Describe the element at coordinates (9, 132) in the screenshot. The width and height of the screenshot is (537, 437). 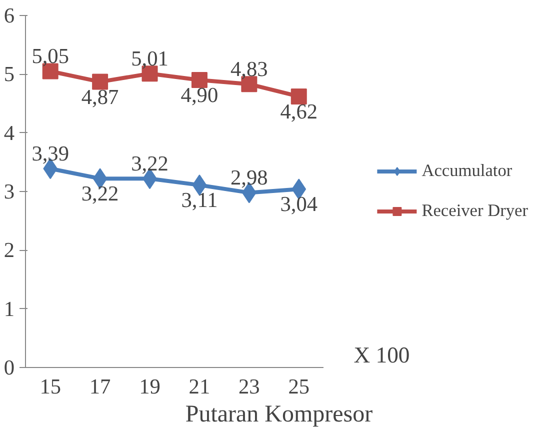
I see `y-tick-label: 4` at that location.